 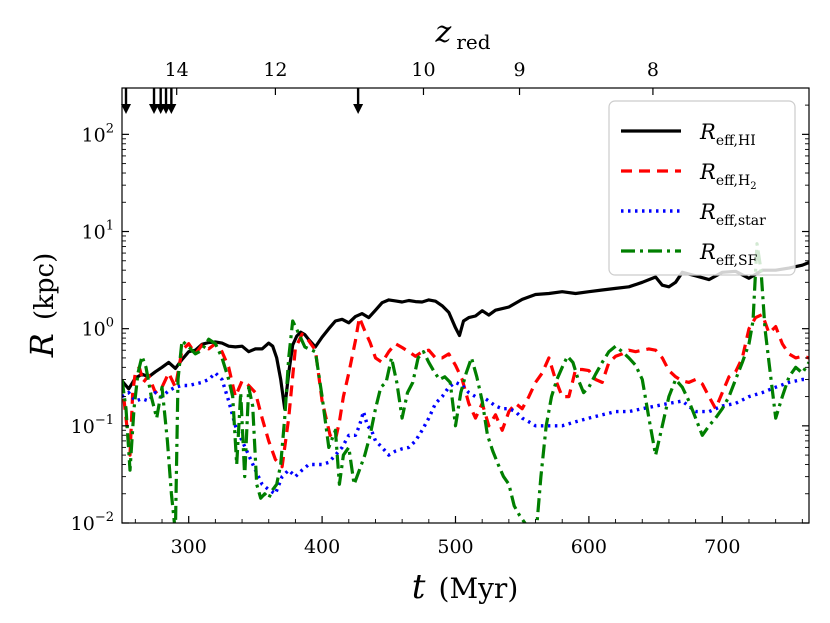 I want to click on y-tick-label: 10¹, so click(x=98, y=231).